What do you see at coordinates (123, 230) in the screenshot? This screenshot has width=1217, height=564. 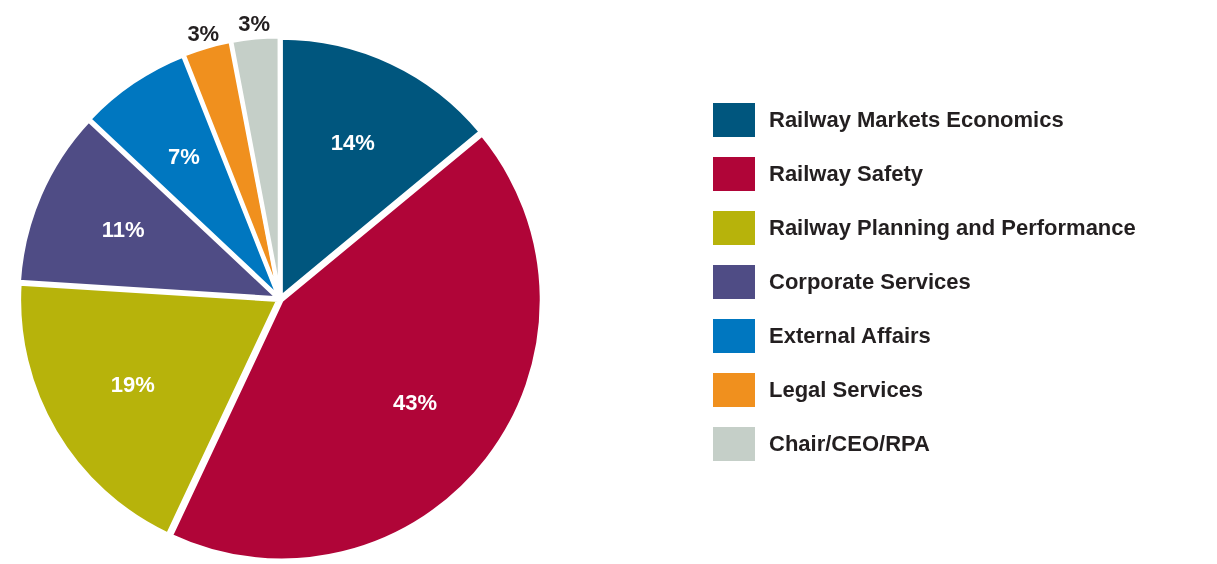 I see `data-label: 11%` at bounding box center [123, 230].